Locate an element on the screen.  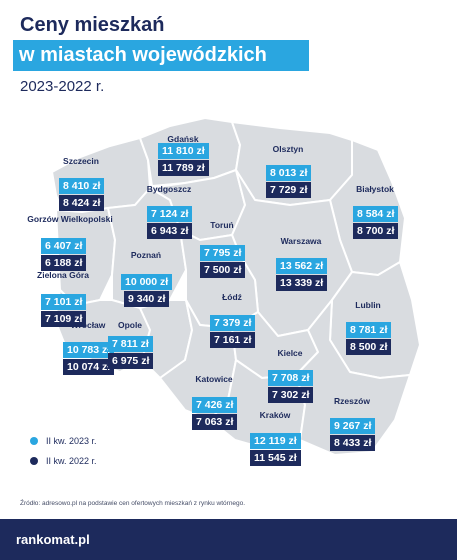
value-box-gdansk-2022: 11 789 zł is located at coordinates (183, 168).